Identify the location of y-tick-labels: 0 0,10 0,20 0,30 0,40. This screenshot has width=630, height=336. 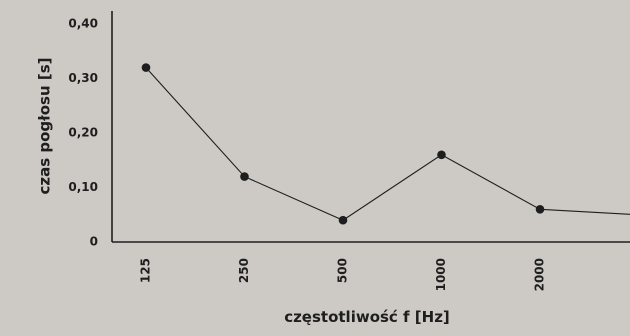
(83, 133).